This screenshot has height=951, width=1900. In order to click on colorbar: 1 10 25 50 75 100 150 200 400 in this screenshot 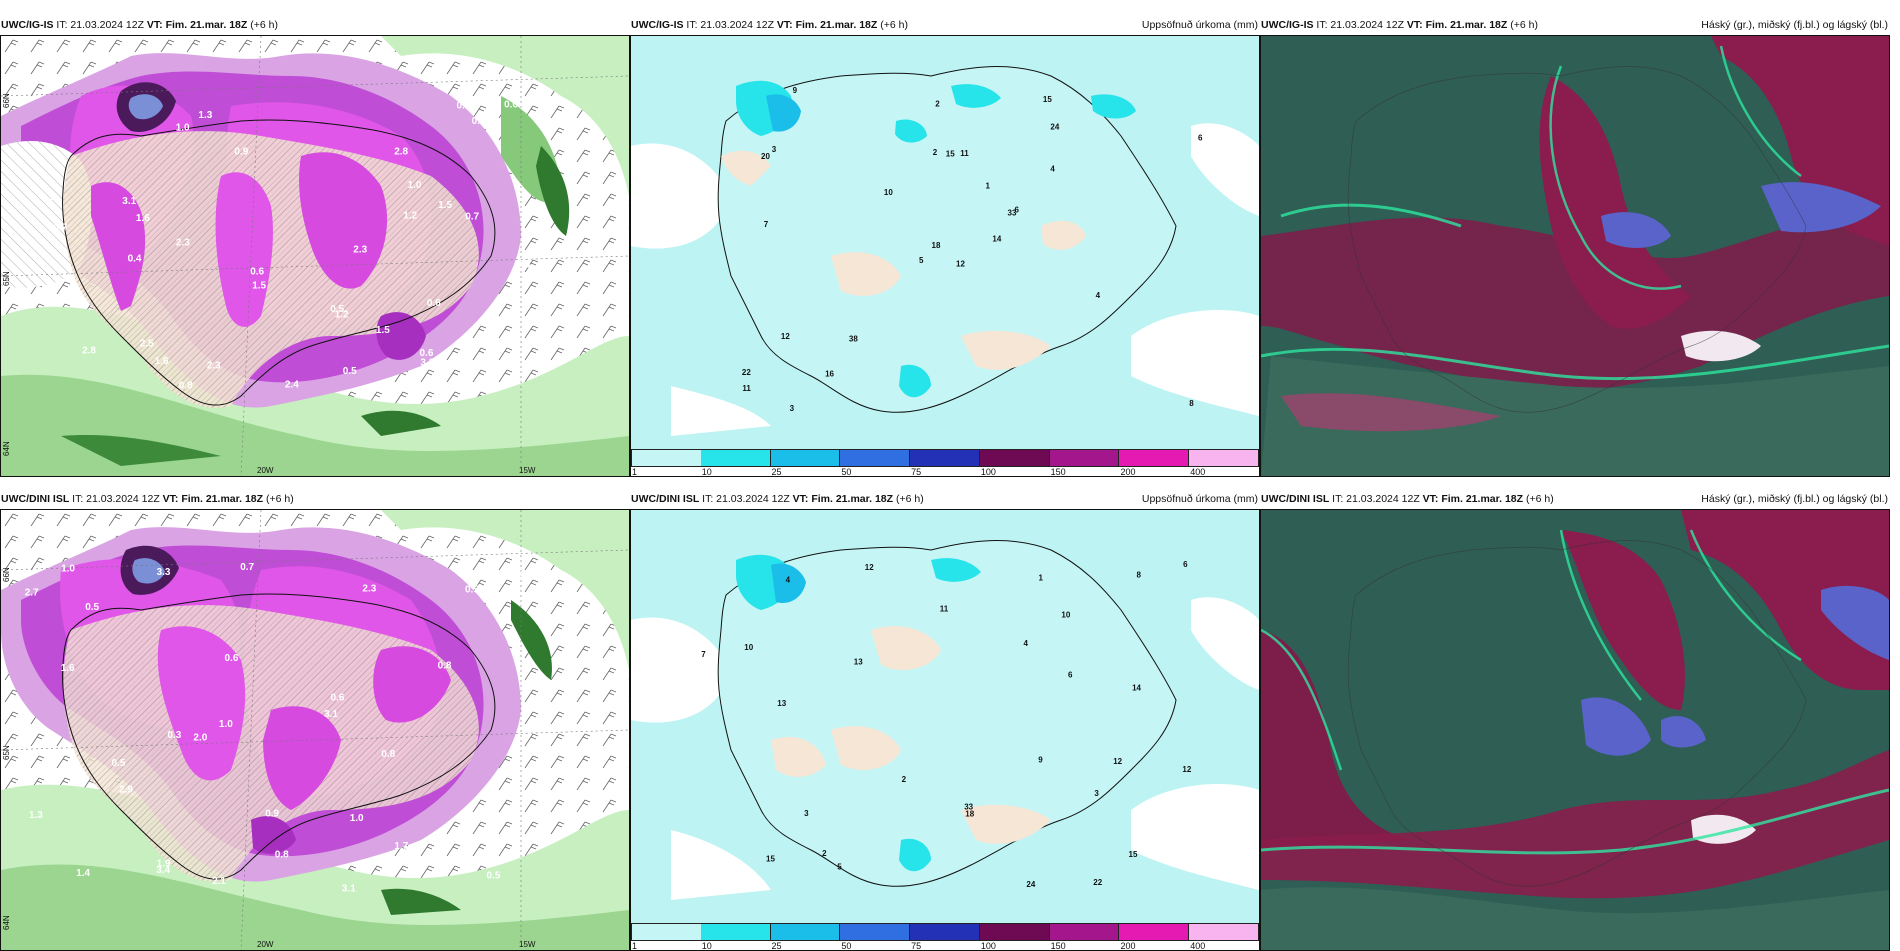, I will do `click(945, 937)`.